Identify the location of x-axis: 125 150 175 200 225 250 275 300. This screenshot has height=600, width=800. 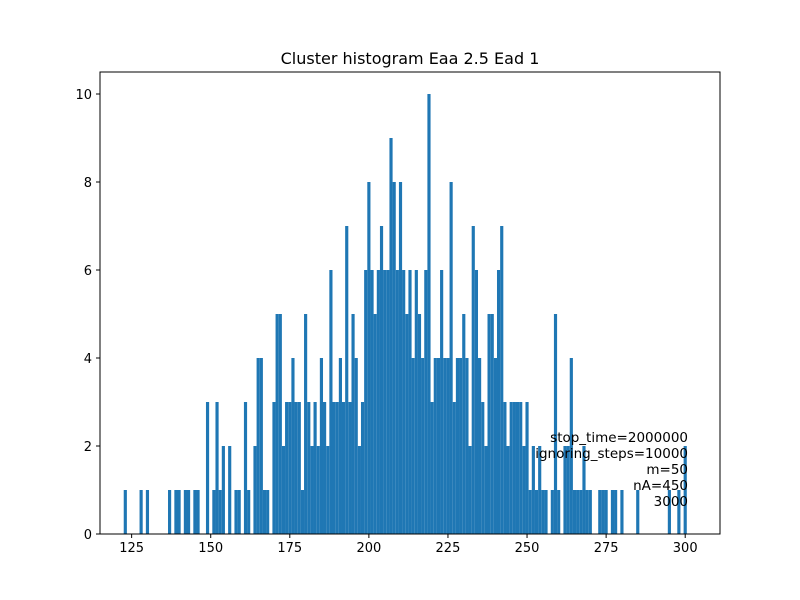
(408, 545).